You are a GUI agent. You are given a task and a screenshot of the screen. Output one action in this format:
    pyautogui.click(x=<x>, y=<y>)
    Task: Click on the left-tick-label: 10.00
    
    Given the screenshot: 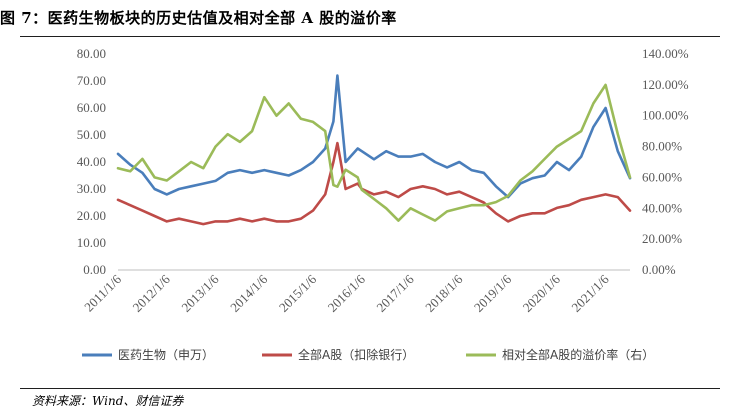 What is the action you would take?
    pyautogui.click(x=91, y=242)
    